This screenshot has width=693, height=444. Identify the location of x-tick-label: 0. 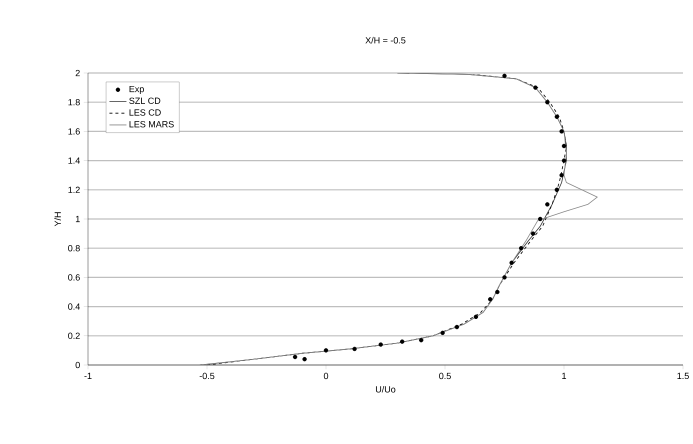
(326, 376).